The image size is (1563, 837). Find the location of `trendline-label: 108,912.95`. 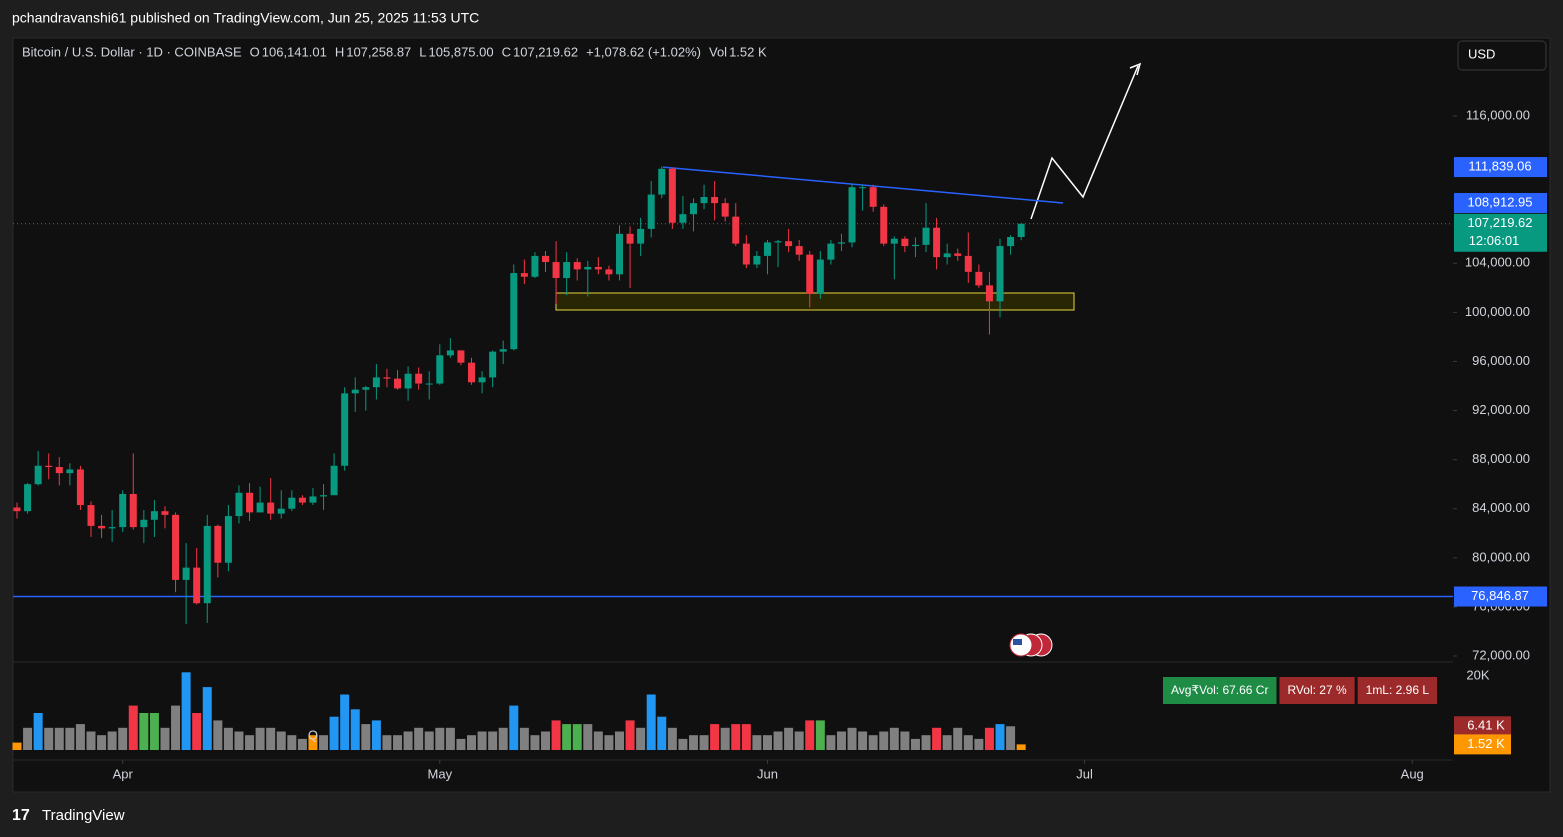

trendline-label: 108,912.95 is located at coordinates (1499, 201).